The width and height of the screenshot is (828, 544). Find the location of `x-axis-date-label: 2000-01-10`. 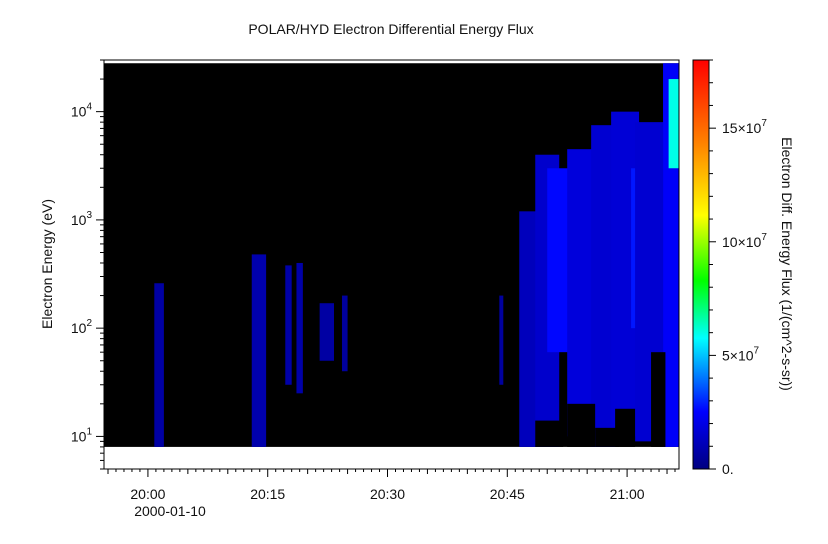

x-axis-date-label: 2000-01-10 is located at coordinates (170, 511).